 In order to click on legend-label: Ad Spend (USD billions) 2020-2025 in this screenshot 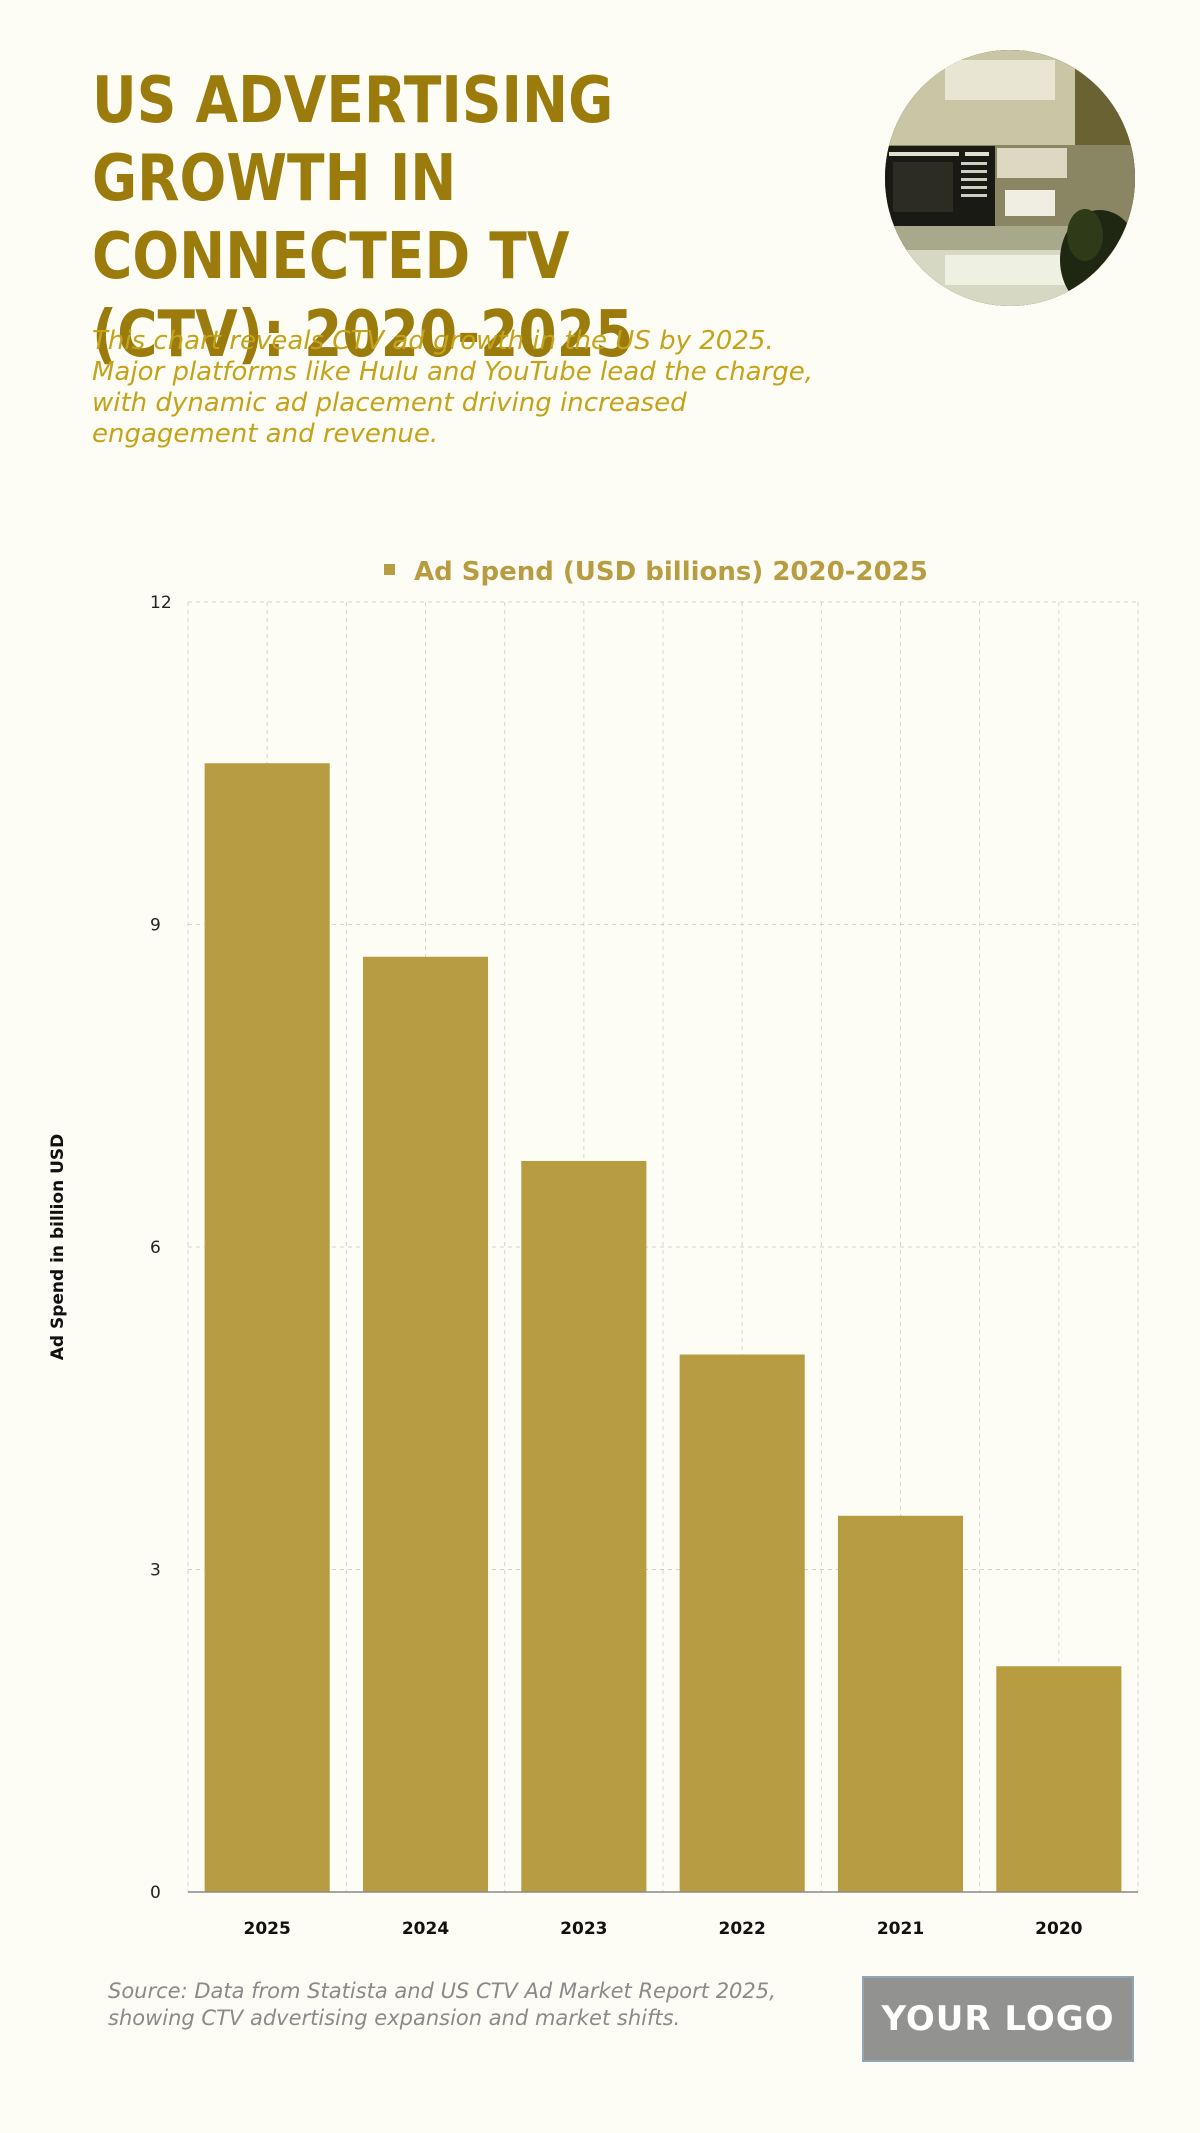, I will do `click(671, 572)`.